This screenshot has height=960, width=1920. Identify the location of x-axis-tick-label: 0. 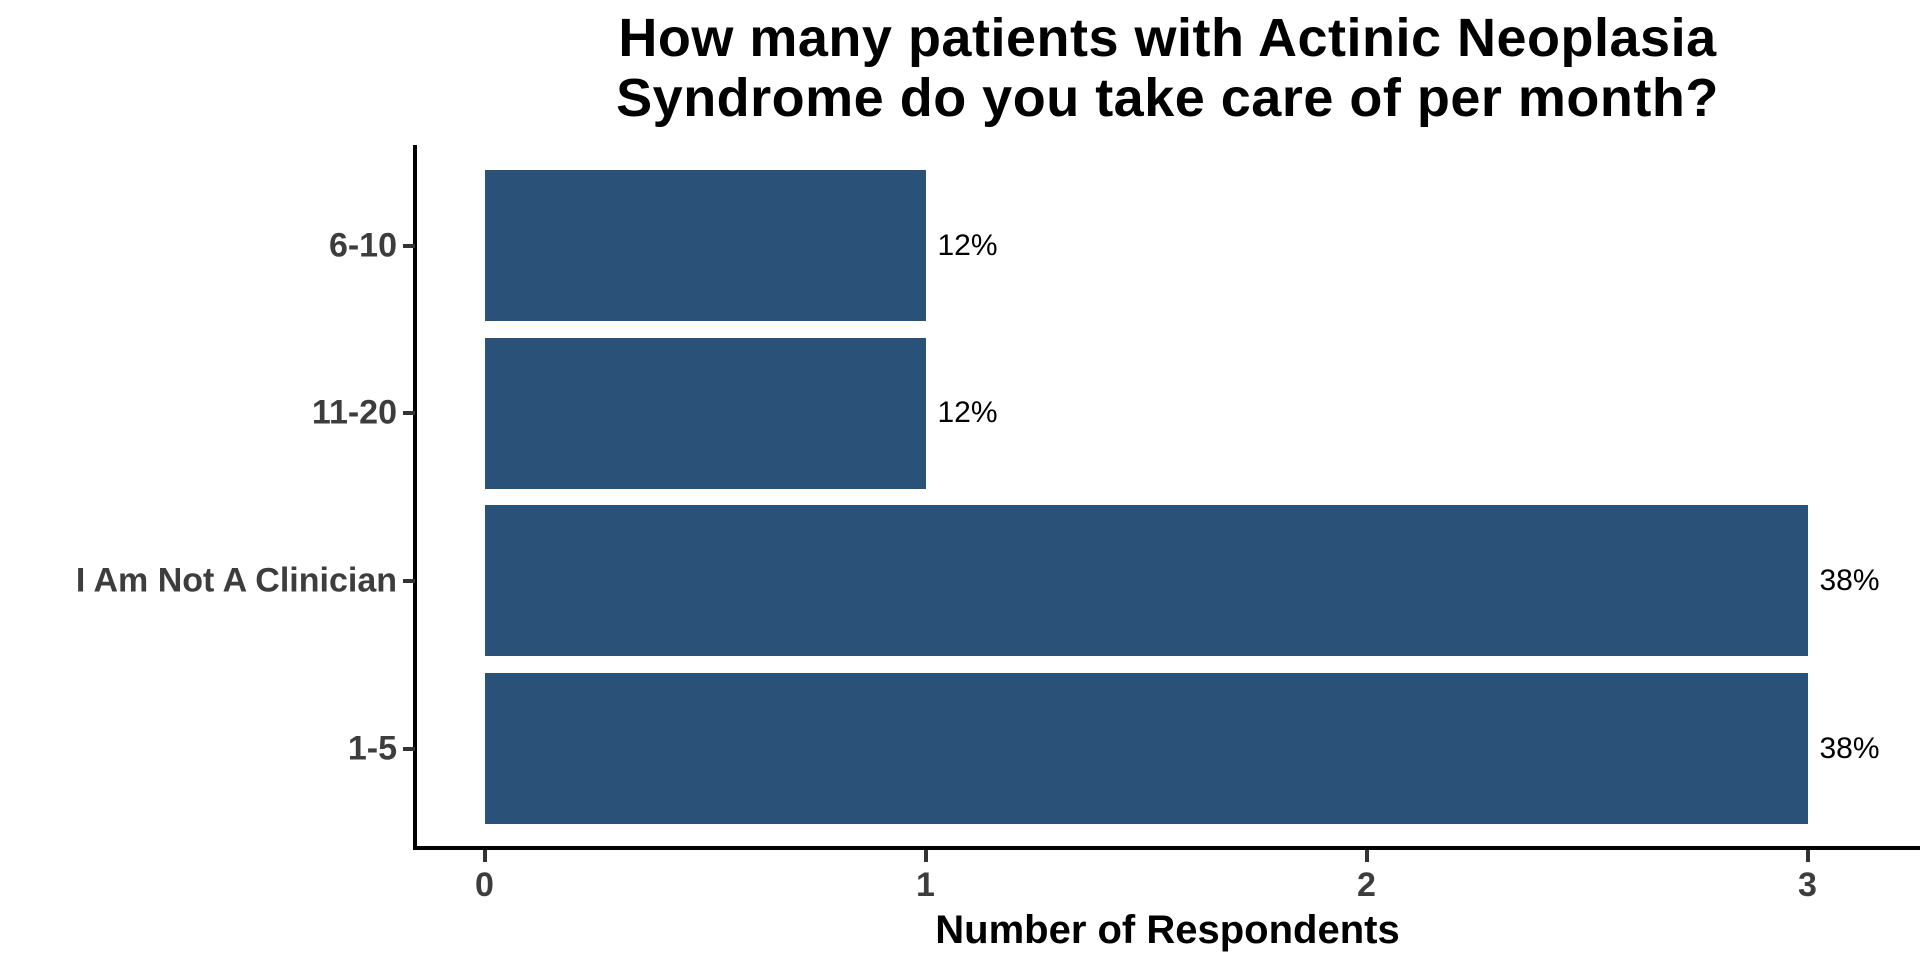
(484, 885).